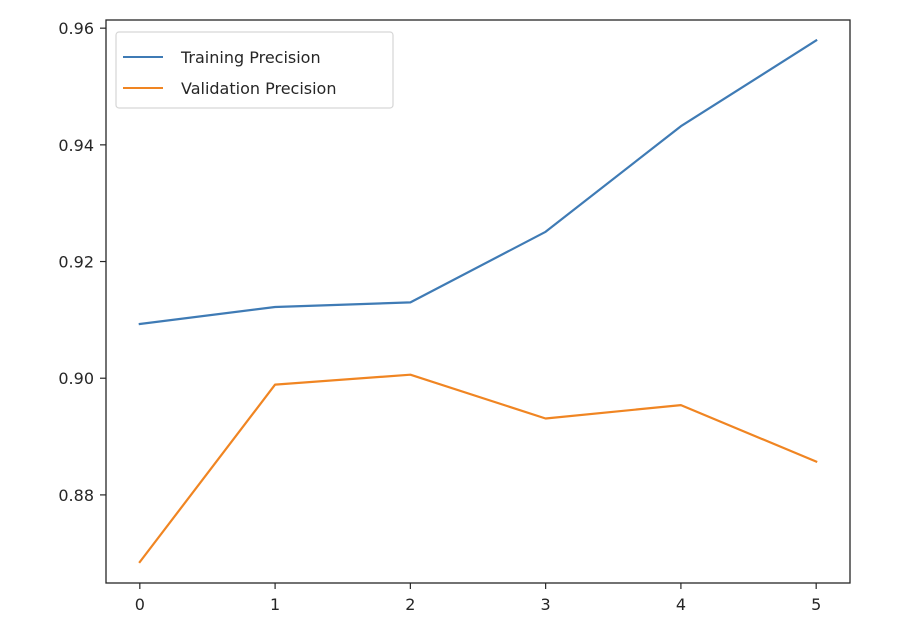 The width and height of the screenshot is (922, 643). I want to click on x-tick-label: 3, so click(546, 604).